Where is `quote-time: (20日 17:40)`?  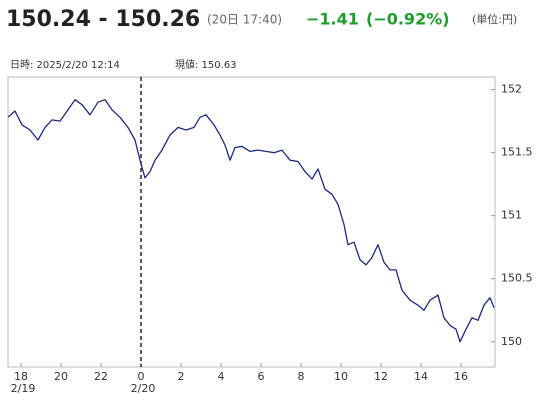
quote-time: (20日 17:40) is located at coordinates (244, 20).